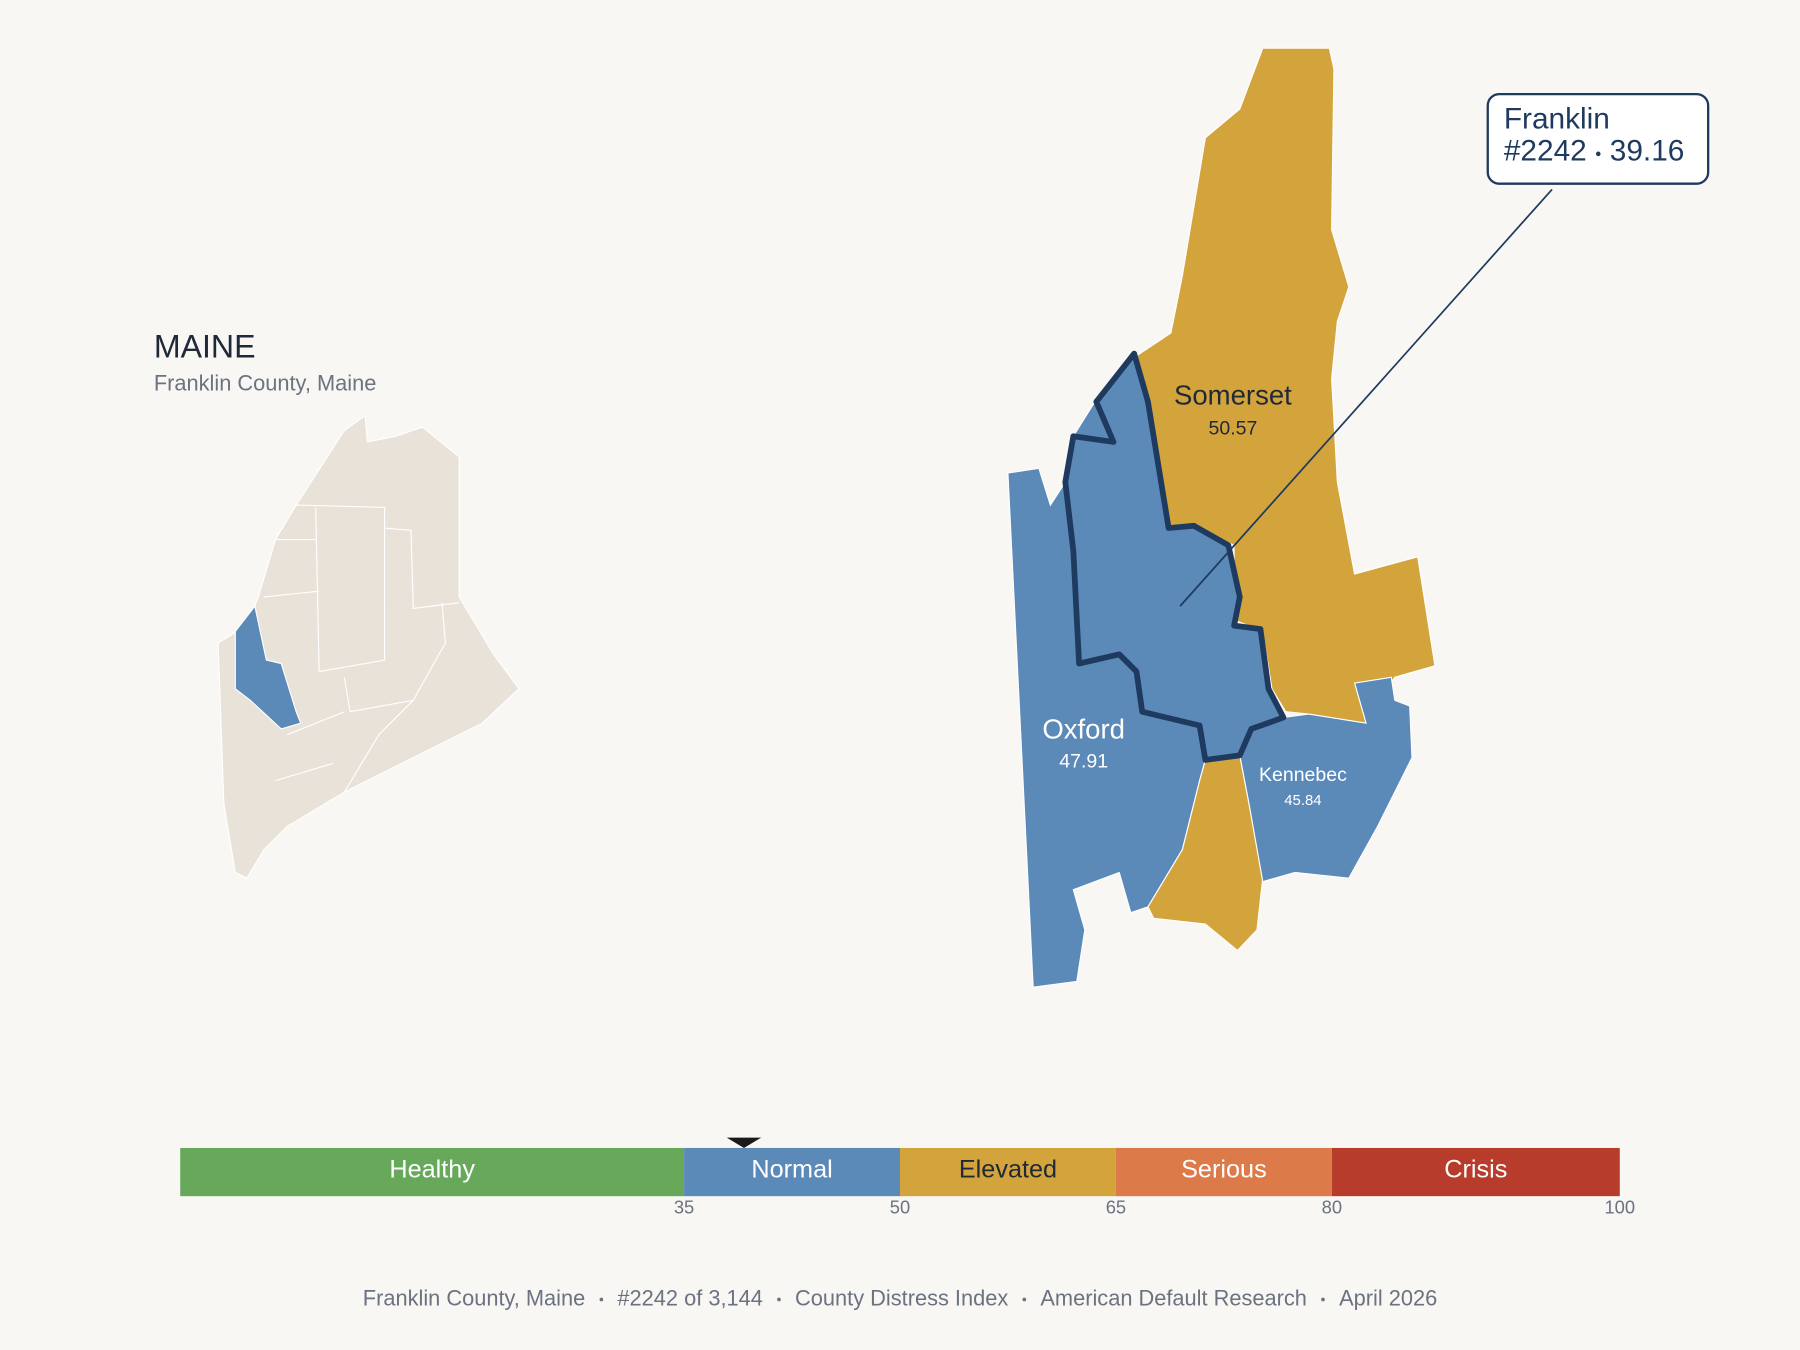 This screenshot has height=1350, width=1800. Describe the element at coordinates (1174, 556) in the screenshot. I see `selected-county` at that location.